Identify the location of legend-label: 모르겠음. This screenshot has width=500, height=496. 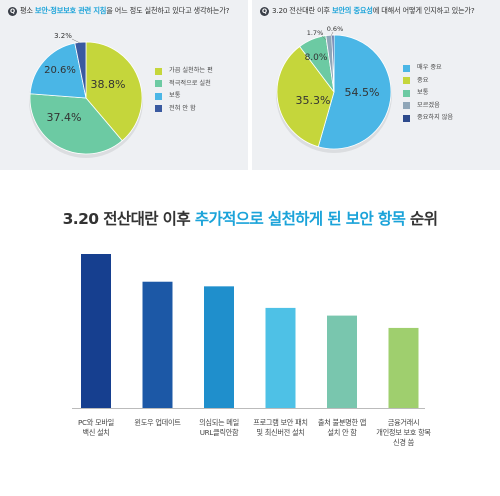
(428, 105).